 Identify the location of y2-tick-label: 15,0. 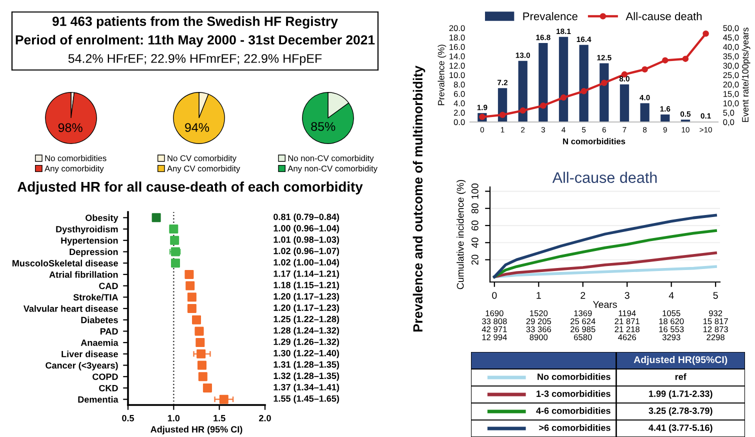
(731, 94).